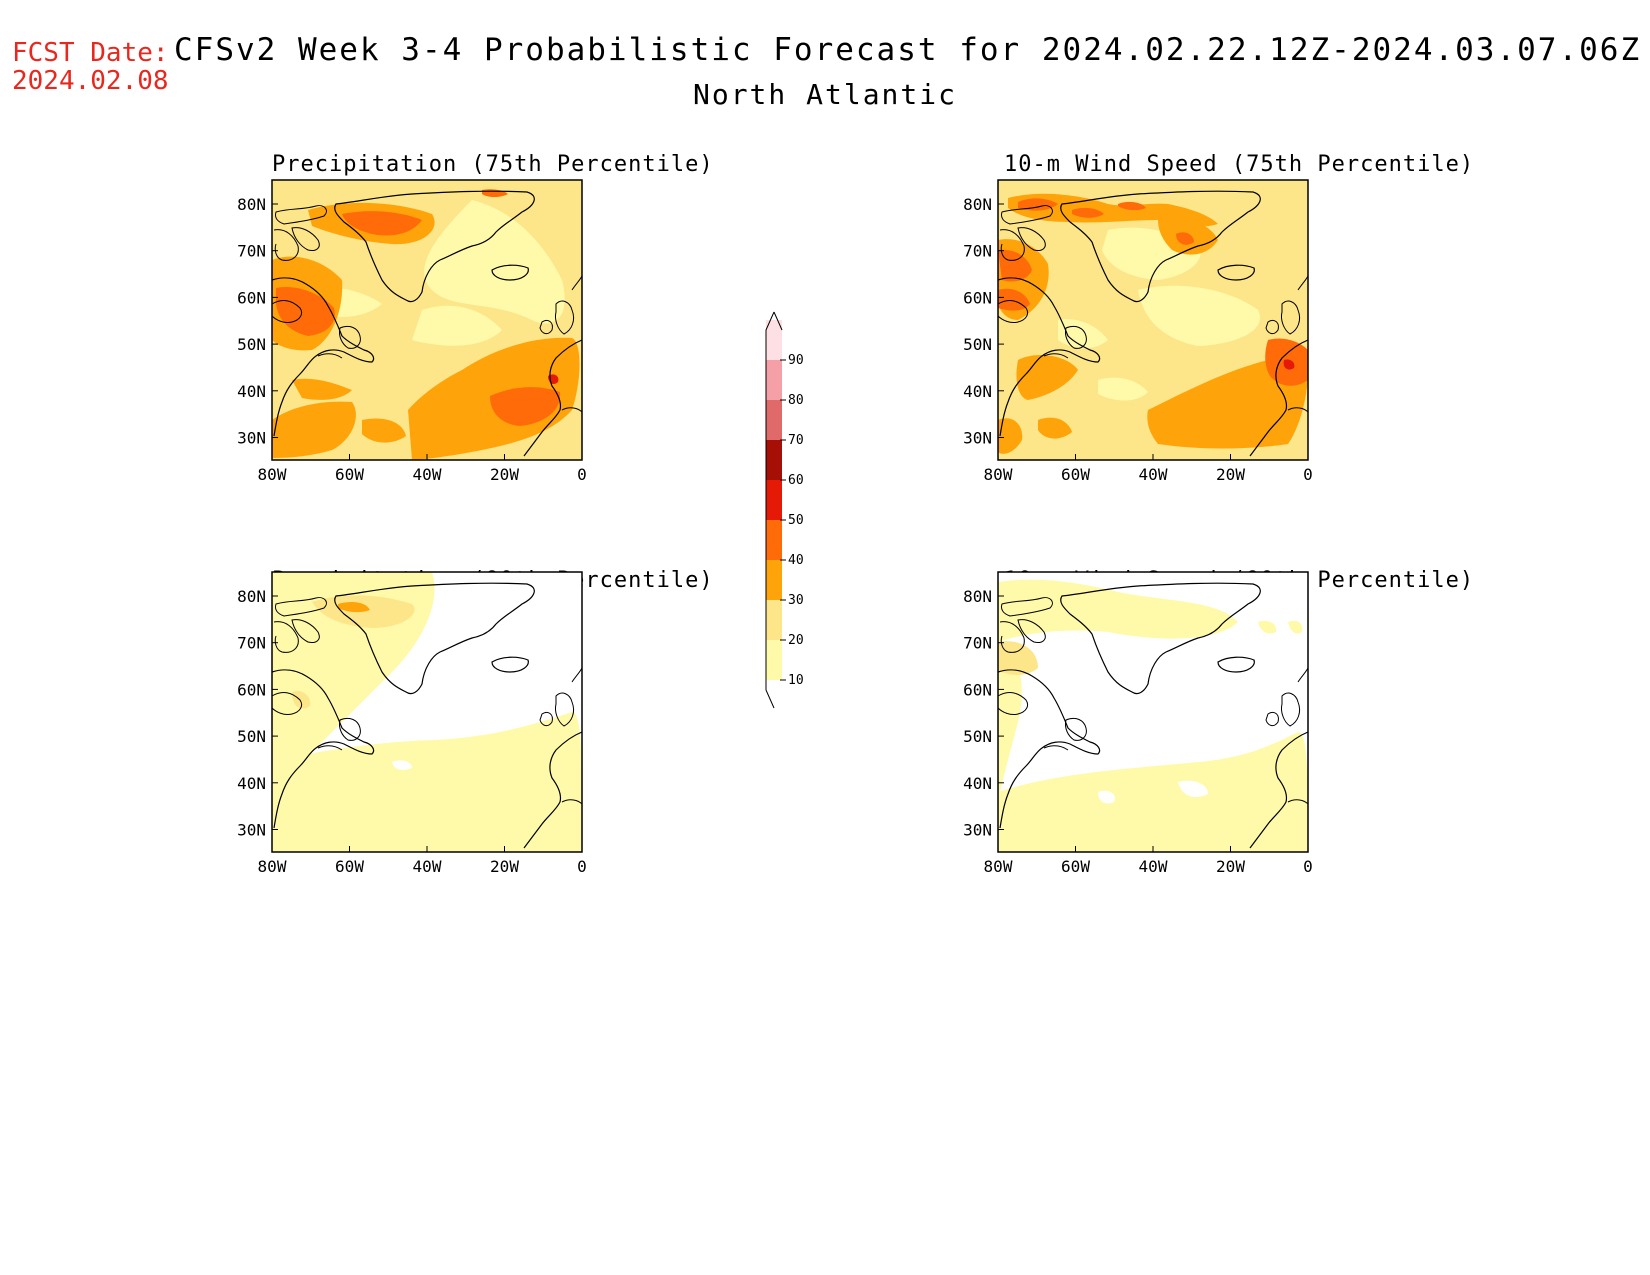 Image resolution: width=1650 pixels, height=1275 pixels. Describe the element at coordinates (493, 164) in the screenshot. I see `panel-title-precip-75: Precipitation (75th Percentile)` at that location.